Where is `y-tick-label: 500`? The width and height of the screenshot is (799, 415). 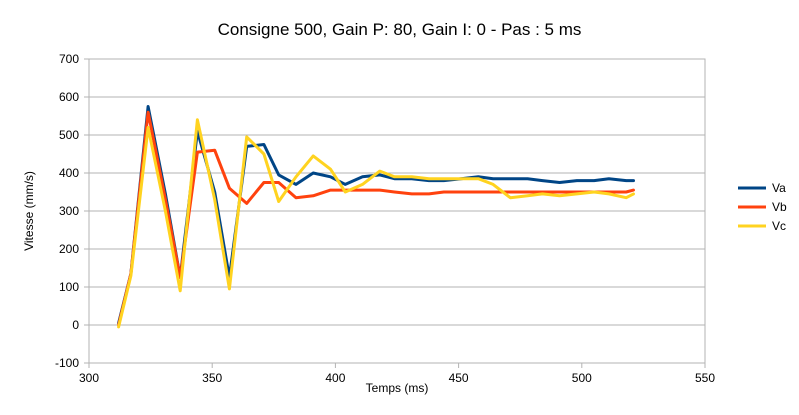
y-tick-label: 500 is located at coordinates (69, 135).